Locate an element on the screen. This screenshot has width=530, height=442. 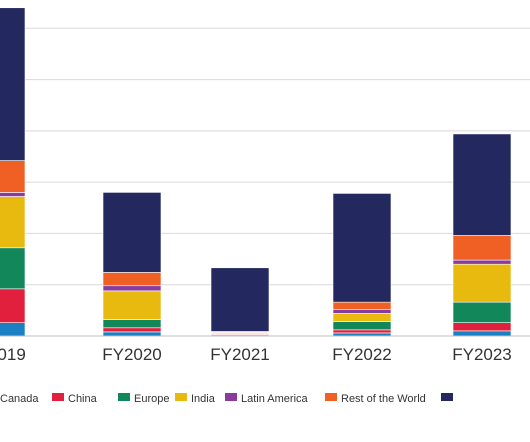
x-tick-label: FY2022 is located at coordinates (362, 354).